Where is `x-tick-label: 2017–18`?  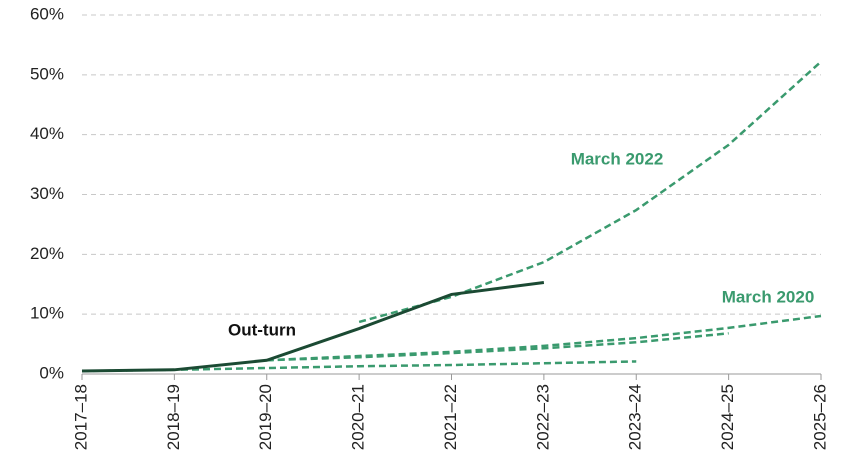 x-tick-label: 2017–18 is located at coordinates (80, 417).